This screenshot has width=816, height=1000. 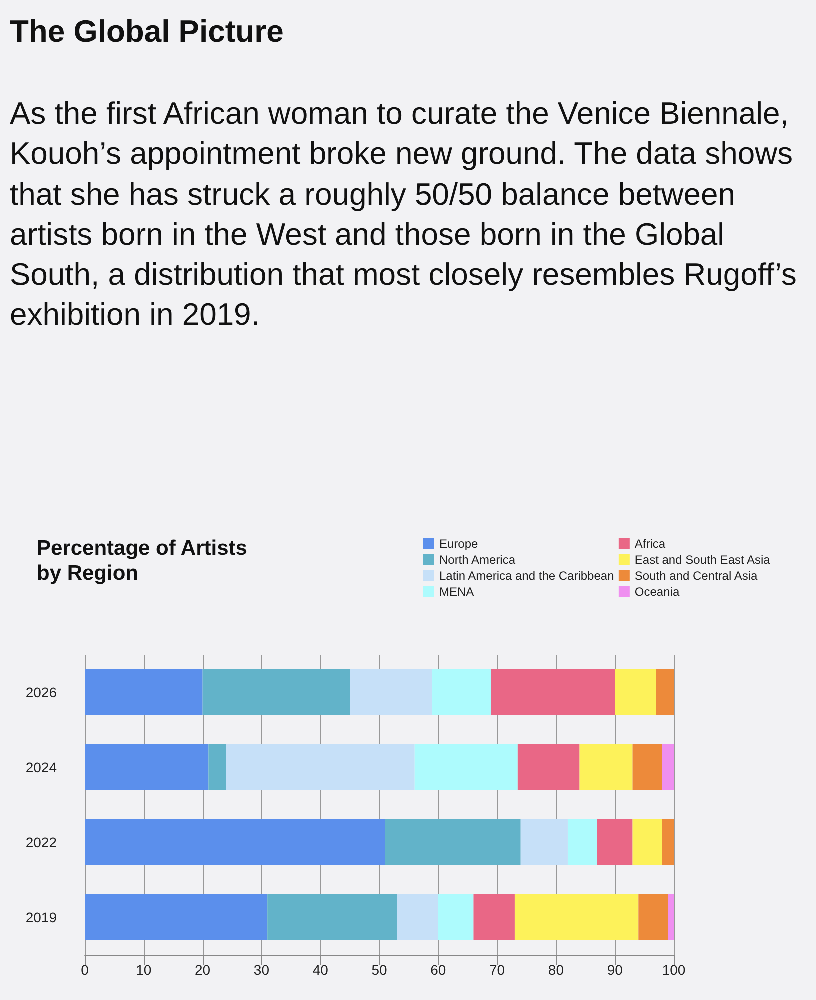 I want to click on x-tick-label: 80, so click(x=556, y=970).